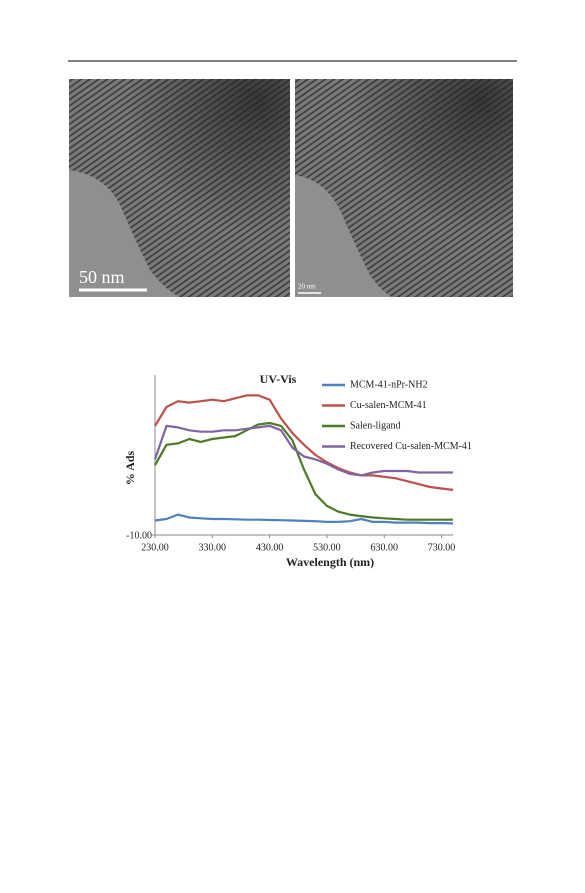  What do you see at coordinates (442, 547) in the screenshot?
I see `x-tick-label: 730.00` at bounding box center [442, 547].